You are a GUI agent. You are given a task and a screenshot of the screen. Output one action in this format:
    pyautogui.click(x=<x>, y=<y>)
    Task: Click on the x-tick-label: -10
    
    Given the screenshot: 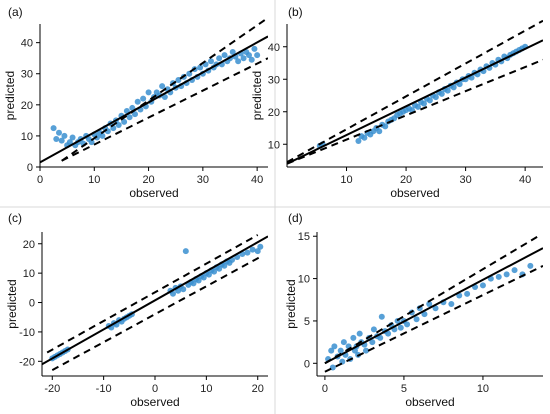 What is the action you would take?
    pyautogui.click(x=104, y=389)
    